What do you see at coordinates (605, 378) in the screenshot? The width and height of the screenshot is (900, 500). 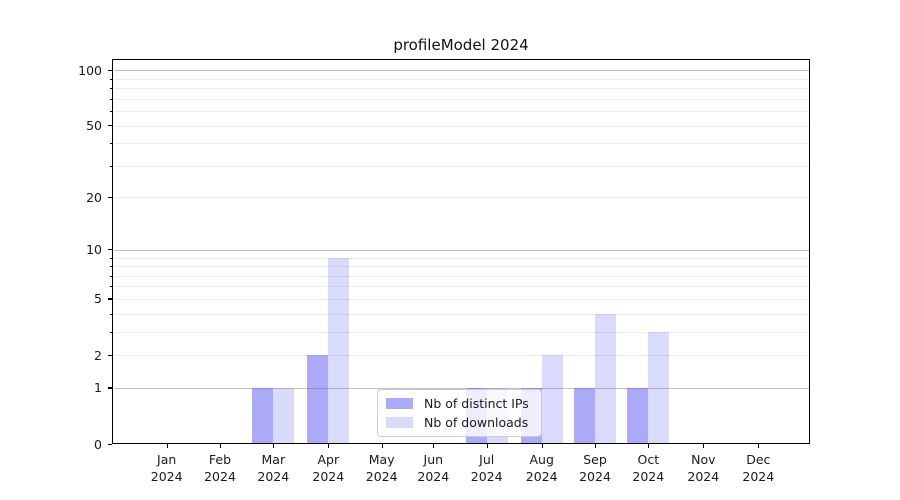 I see `bar-downloads-sep` at bounding box center [605, 378].